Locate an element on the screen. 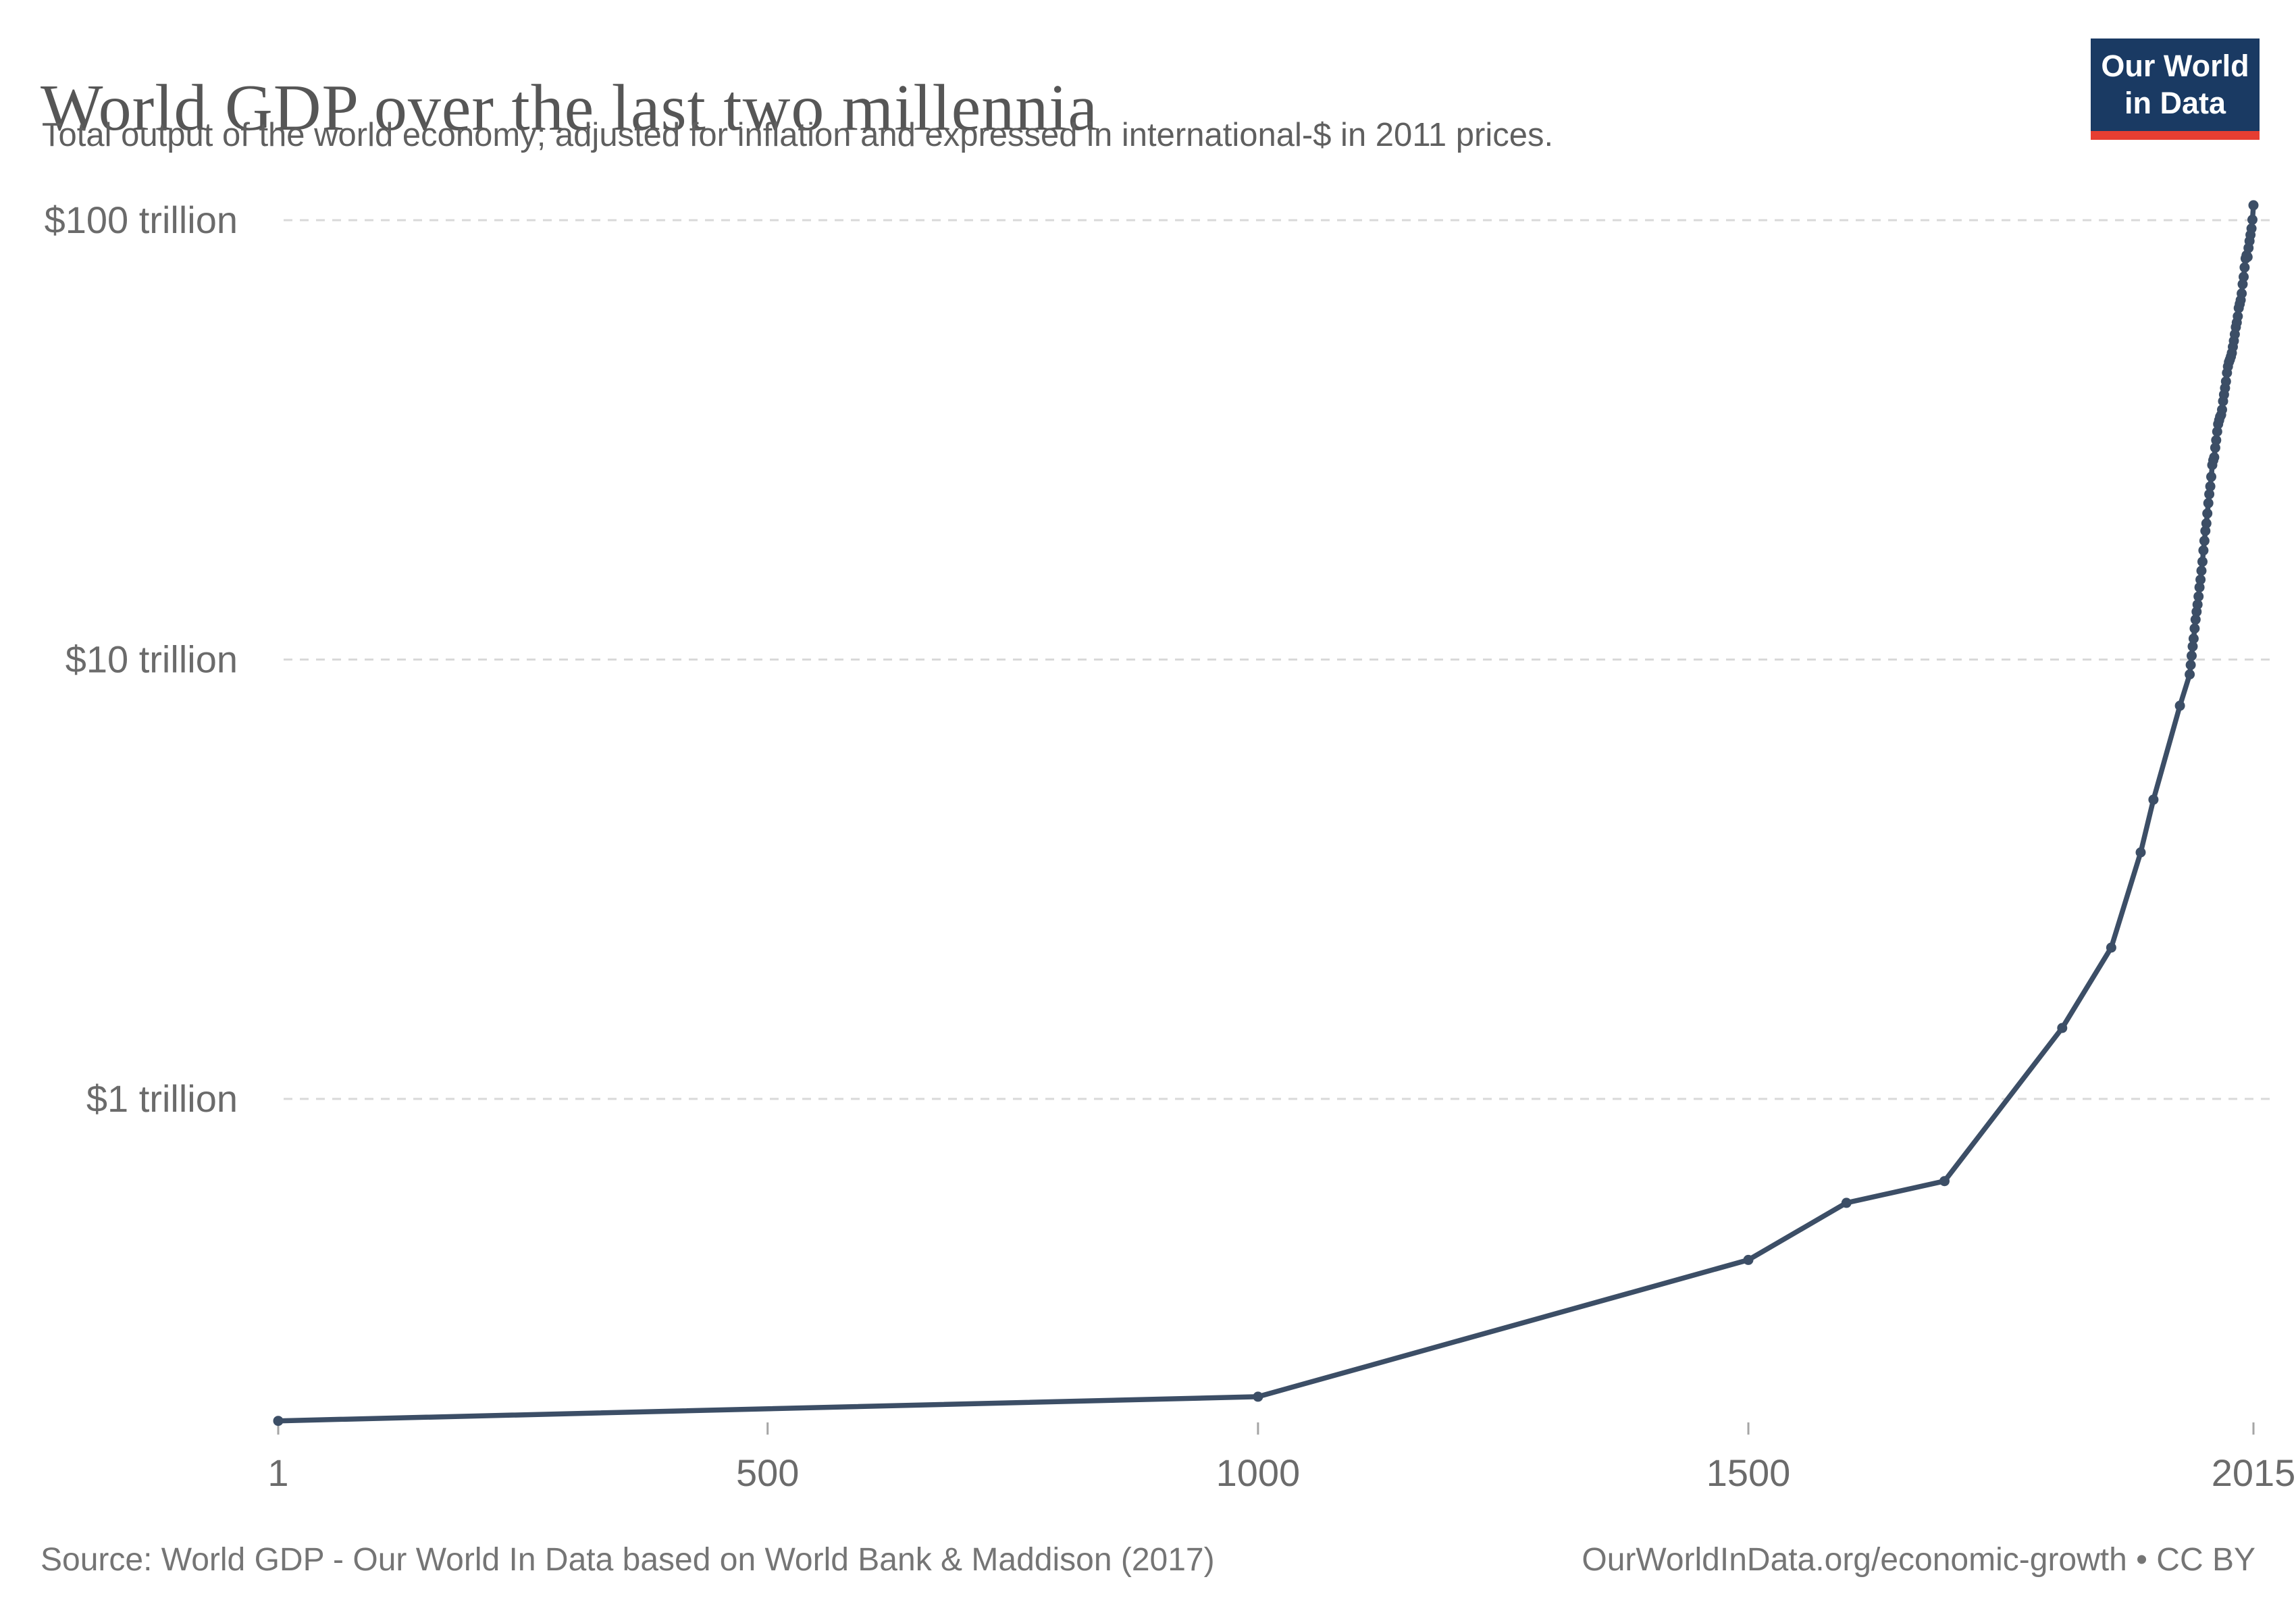  owid-logo-red-bar is located at coordinates (2175, 135).